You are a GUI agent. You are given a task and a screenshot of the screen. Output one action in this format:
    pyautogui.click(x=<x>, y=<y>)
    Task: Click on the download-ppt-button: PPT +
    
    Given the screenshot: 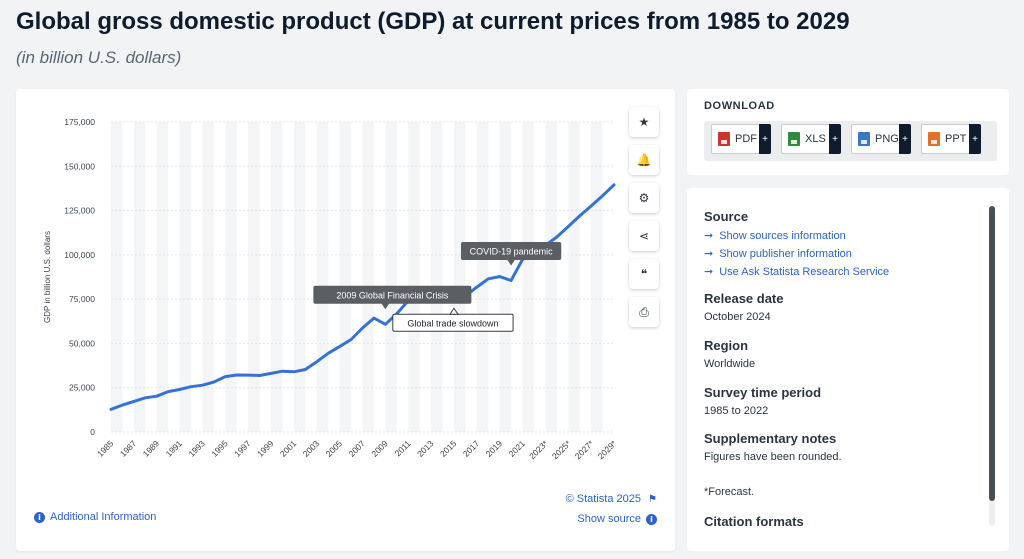 What is the action you would take?
    pyautogui.click(x=951, y=139)
    